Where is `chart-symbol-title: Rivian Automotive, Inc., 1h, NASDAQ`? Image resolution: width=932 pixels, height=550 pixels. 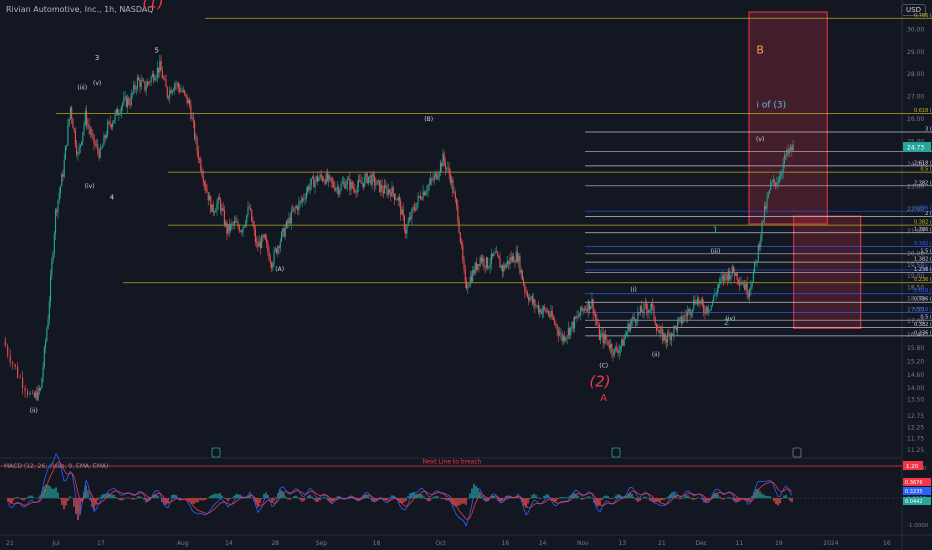
chart-symbol-title: Rivian Automotive, Inc., 1h, NASDAQ is located at coordinates (80, 9).